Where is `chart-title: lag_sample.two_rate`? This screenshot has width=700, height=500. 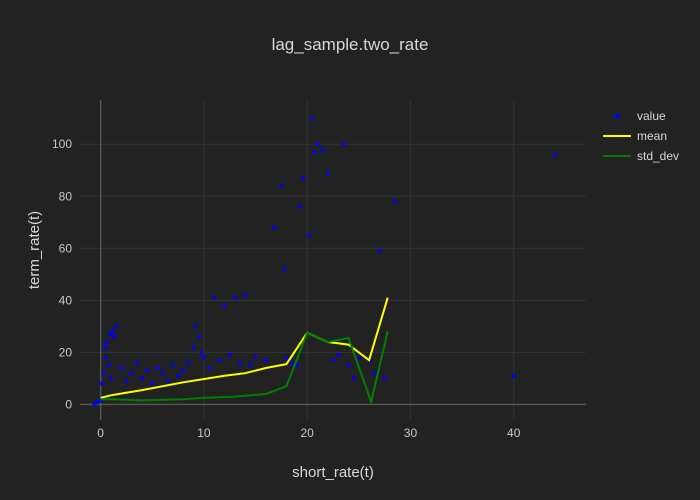 chart-title: lag_sample.two_rate is located at coordinates (350, 44).